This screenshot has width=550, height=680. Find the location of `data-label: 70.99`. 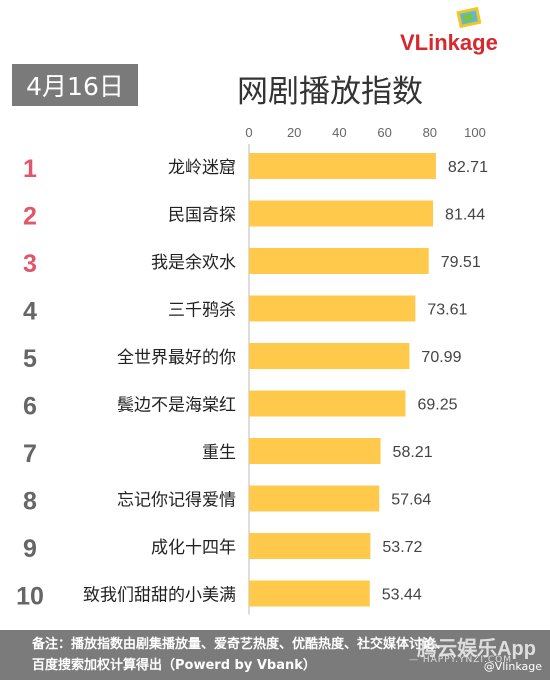

data-label: 70.99 is located at coordinates (441, 357).